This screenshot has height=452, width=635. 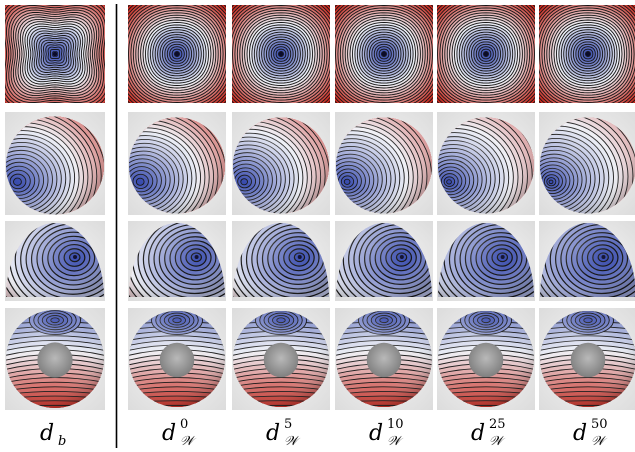 What do you see at coordinates (177, 54) in the screenshot?
I see `cell-square-dw0` at bounding box center [177, 54].